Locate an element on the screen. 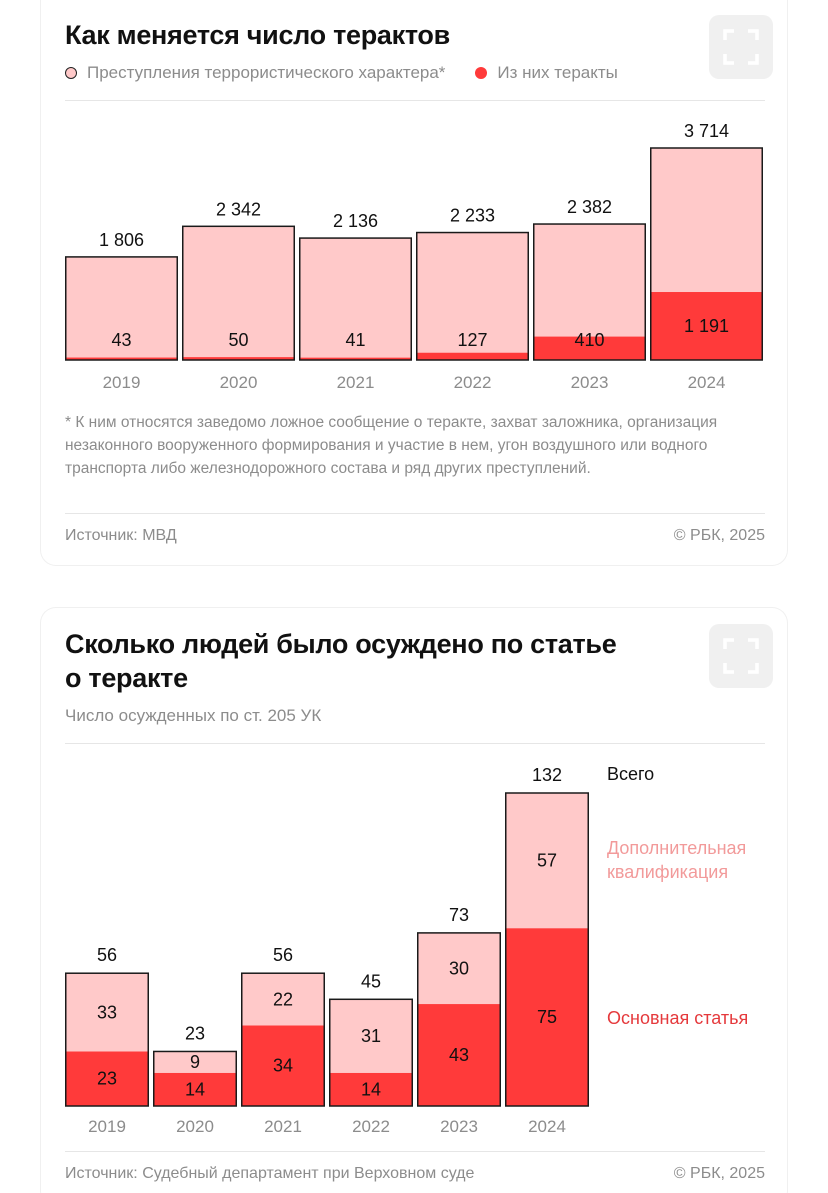  main-value-label: 14 is located at coordinates (195, 1089).